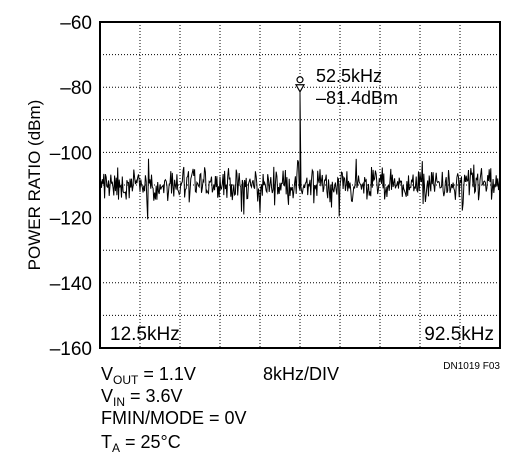 The height and width of the screenshot is (470, 526). I want to click on condition-line: FMIN/MODE = 0V, so click(174, 418).